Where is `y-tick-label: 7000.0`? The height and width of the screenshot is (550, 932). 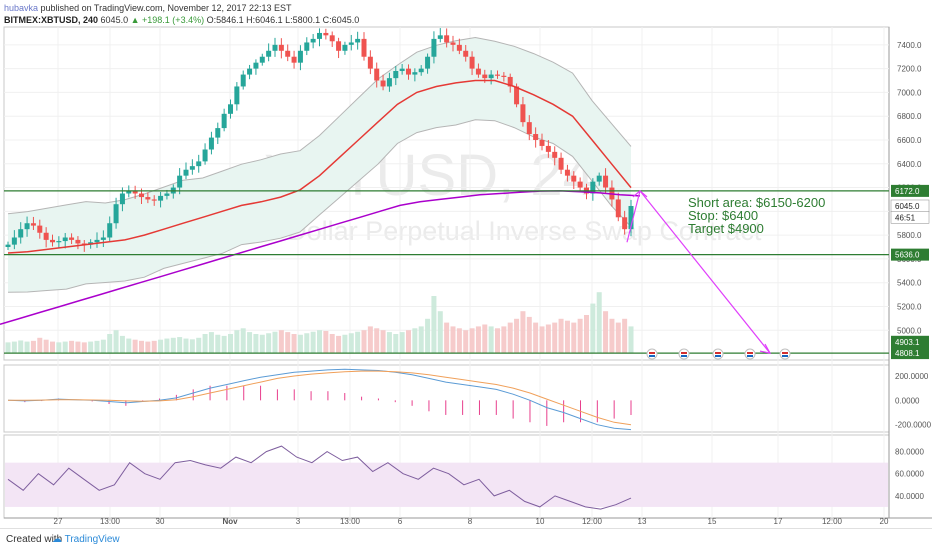
y-tick-label: 7000.0 is located at coordinates (909, 92).